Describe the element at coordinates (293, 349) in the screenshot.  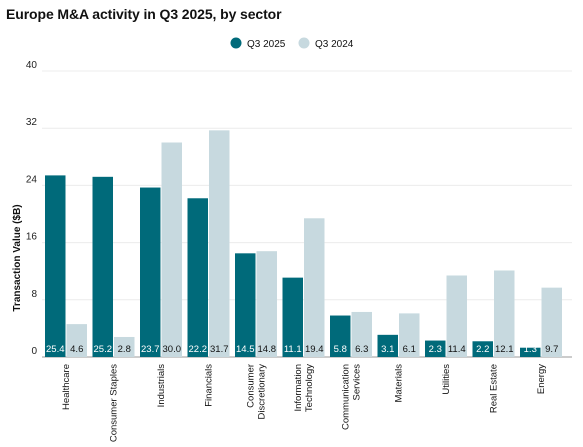
I see `data-label: 11.1` at that location.